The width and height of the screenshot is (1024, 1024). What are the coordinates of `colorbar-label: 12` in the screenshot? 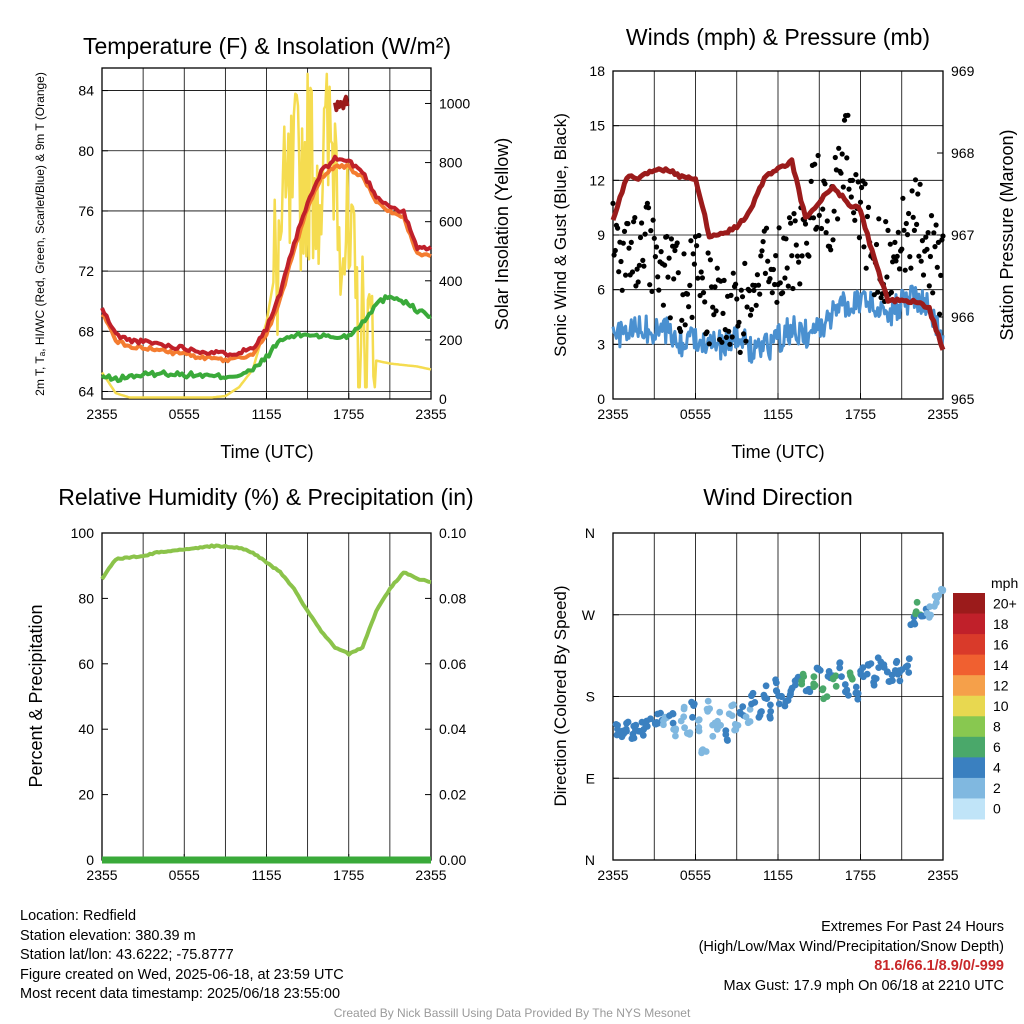 It's located at (1001, 685).